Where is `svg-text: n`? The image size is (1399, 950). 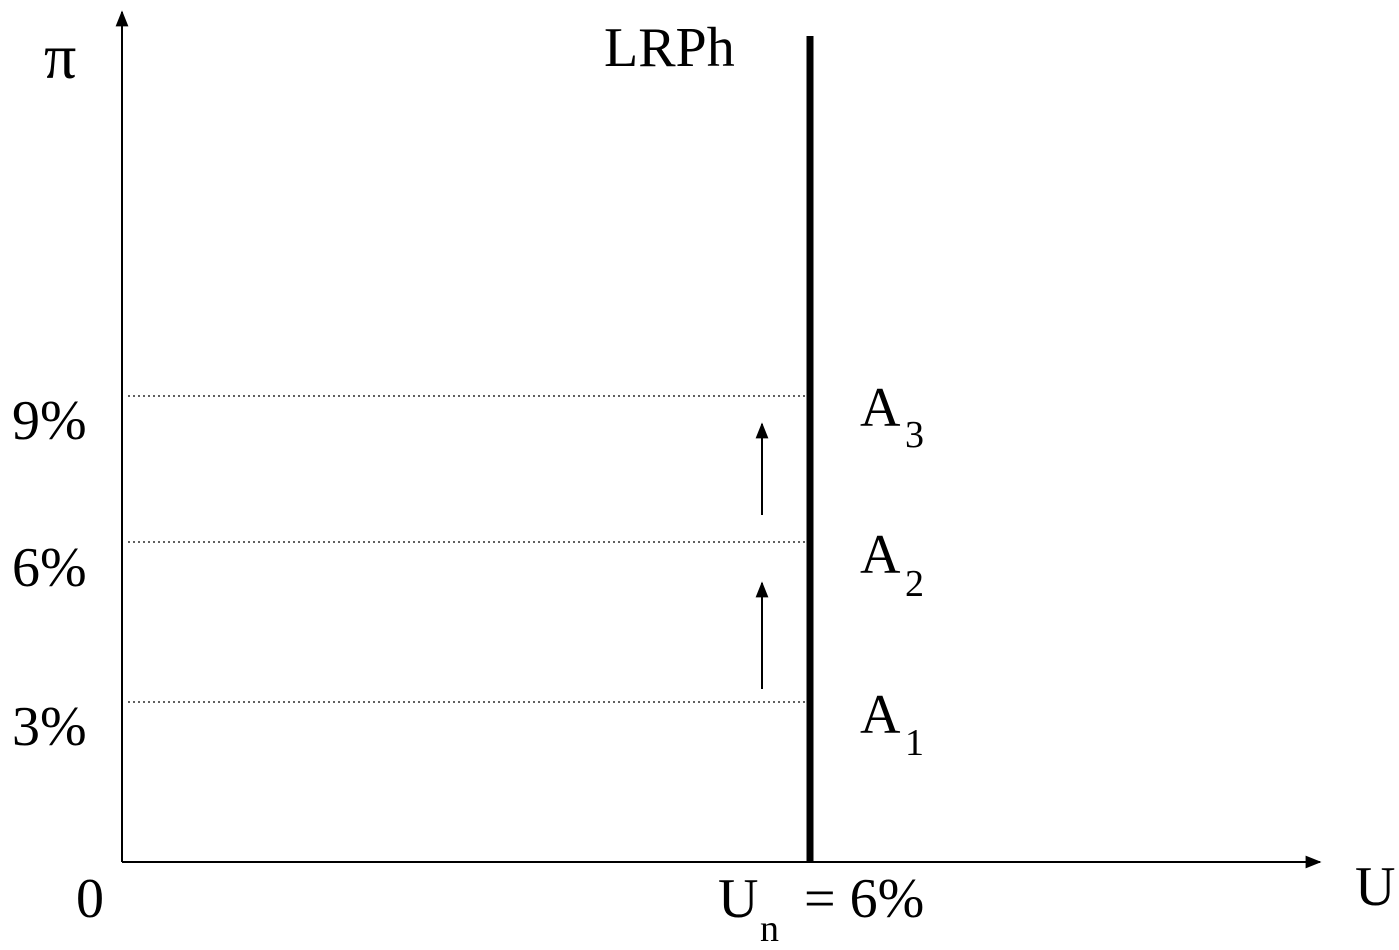 svg-text: n is located at coordinates (769, 926).